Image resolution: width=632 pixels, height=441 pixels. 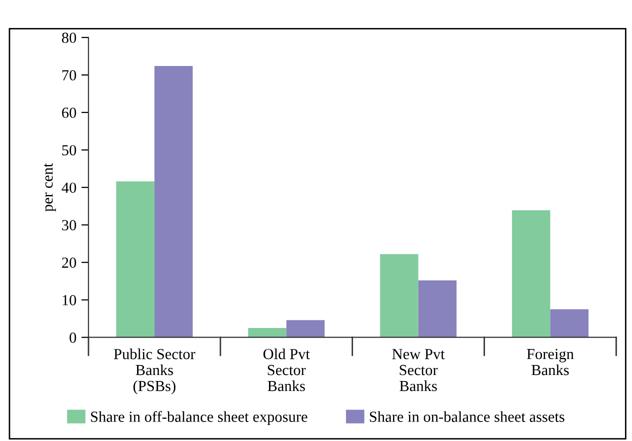 What do you see at coordinates (155, 371) in the screenshot?
I see `x-tick-label: Public Sector Banks (PSBs)` at bounding box center [155, 371].